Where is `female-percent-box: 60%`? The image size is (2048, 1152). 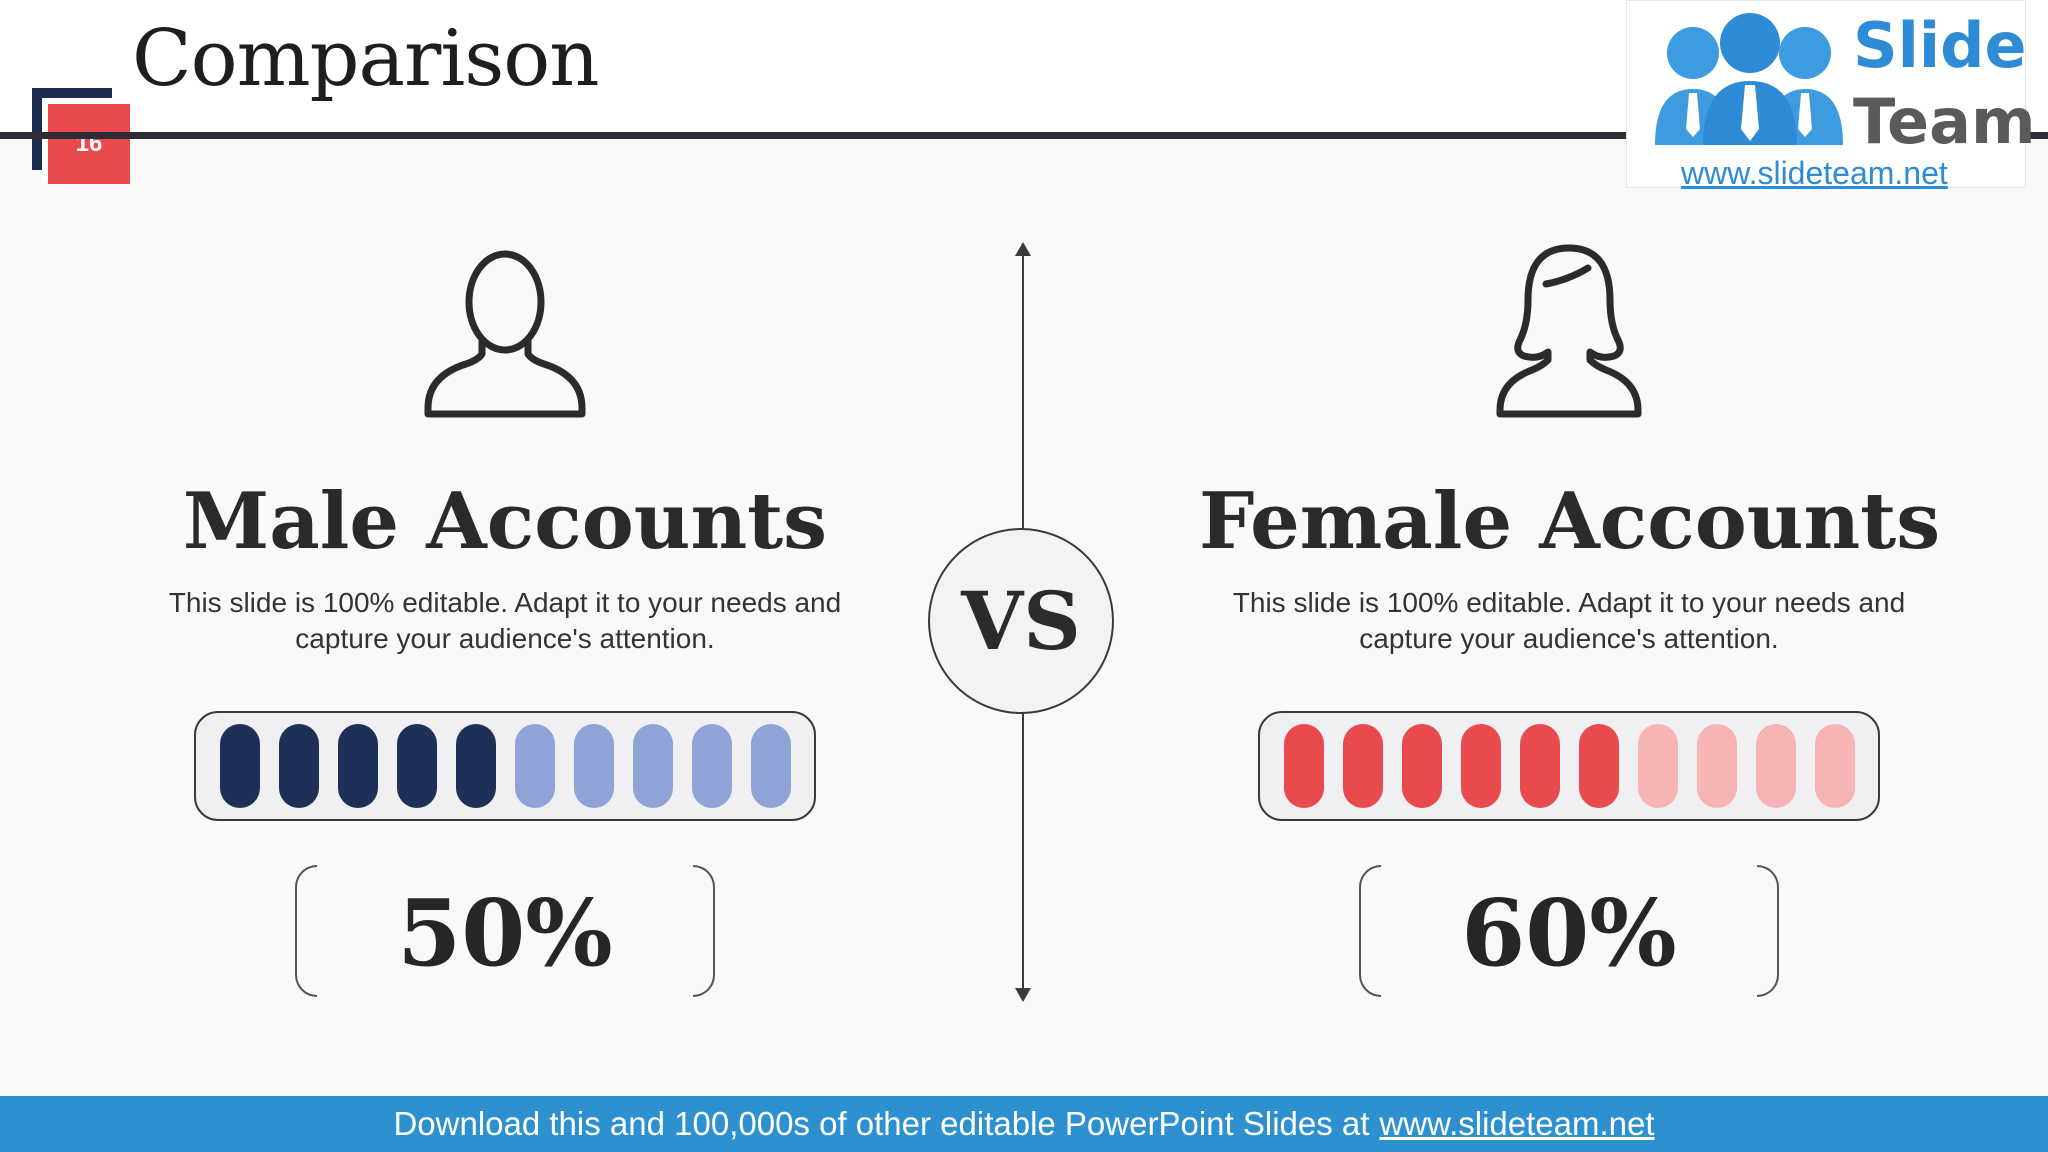 female-percent-box: 60% is located at coordinates (1569, 931).